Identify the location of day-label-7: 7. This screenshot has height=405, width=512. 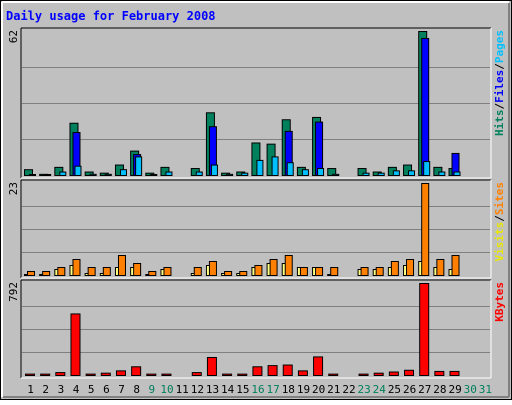
(121, 389).